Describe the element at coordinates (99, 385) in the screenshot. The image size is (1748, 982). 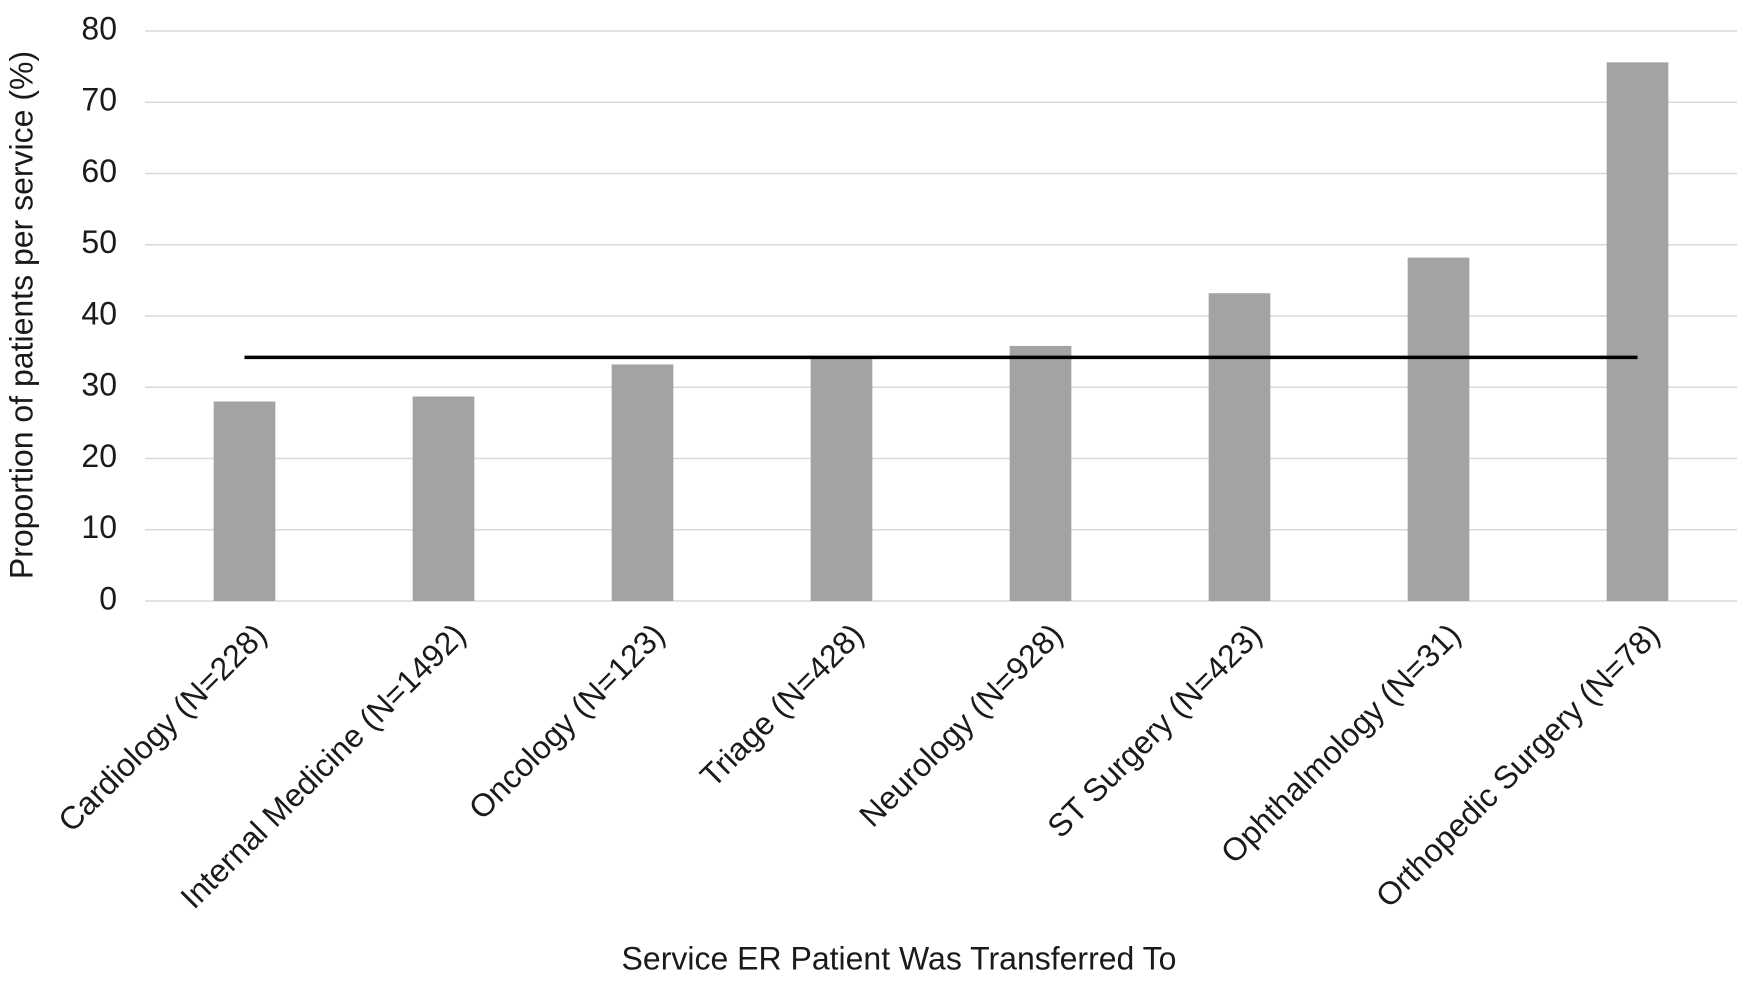
I see `y-tick-label: 30` at that location.